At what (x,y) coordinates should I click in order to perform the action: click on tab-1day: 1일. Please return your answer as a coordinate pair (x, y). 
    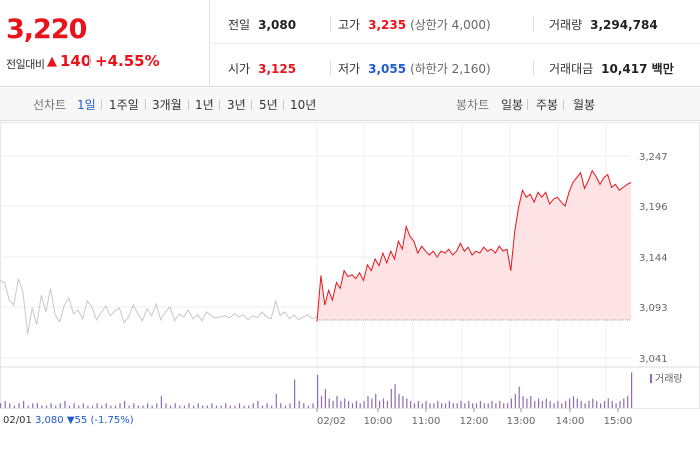
    Looking at the image, I should click on (86, 105).